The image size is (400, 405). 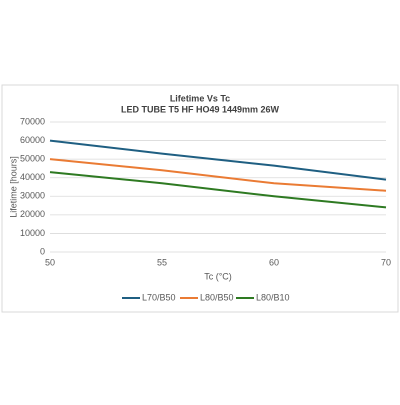 What do you see at coordinates (32, 214) in the screenshot?
I see `y-tick-label: 20000` at bounding box center [32, 214].